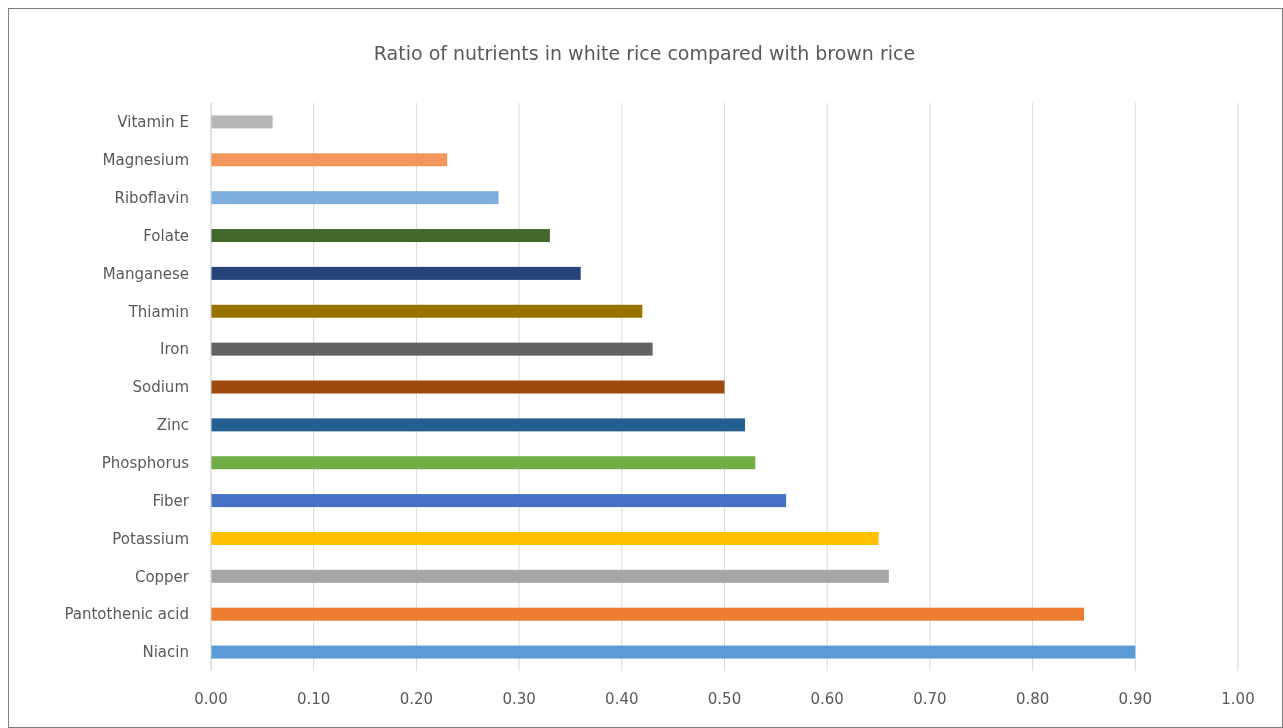 This screenshot has height=728, width=1283. I want to click on y-tick-label: Zinc, so click(172, 425).